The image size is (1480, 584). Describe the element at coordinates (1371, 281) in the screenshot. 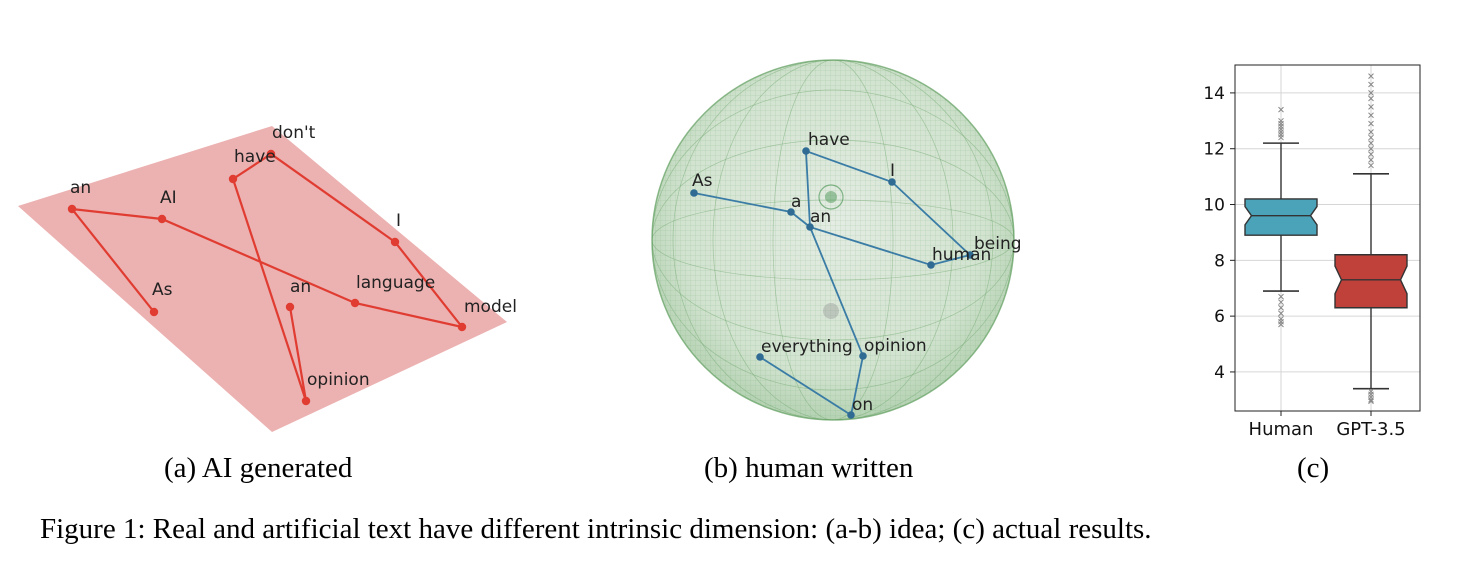

I see `box-gpt-3.5` at that location.